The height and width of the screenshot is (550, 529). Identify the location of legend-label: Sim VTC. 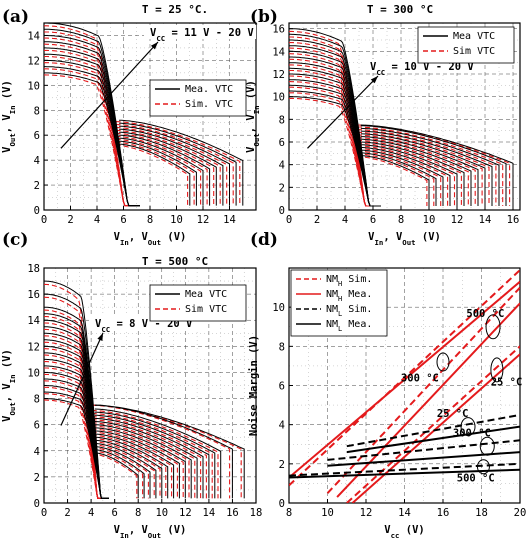
(206, 309).